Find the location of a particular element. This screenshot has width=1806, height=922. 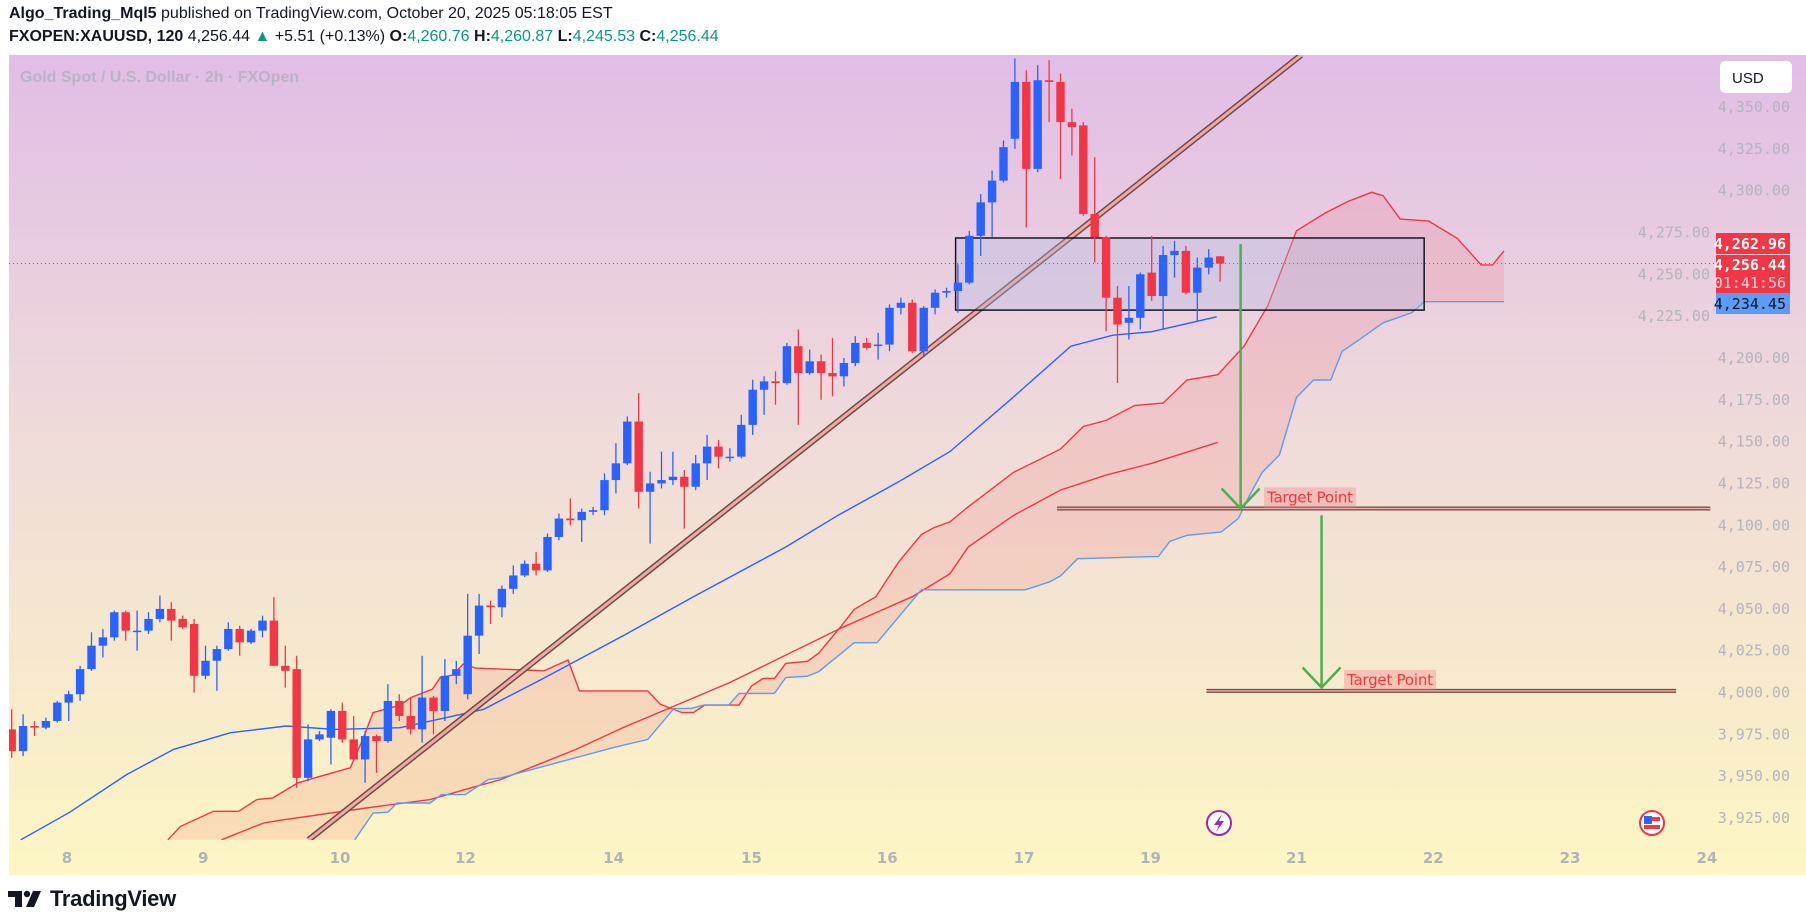

arrow1-head-icon is located at coordinates (1240, 499).